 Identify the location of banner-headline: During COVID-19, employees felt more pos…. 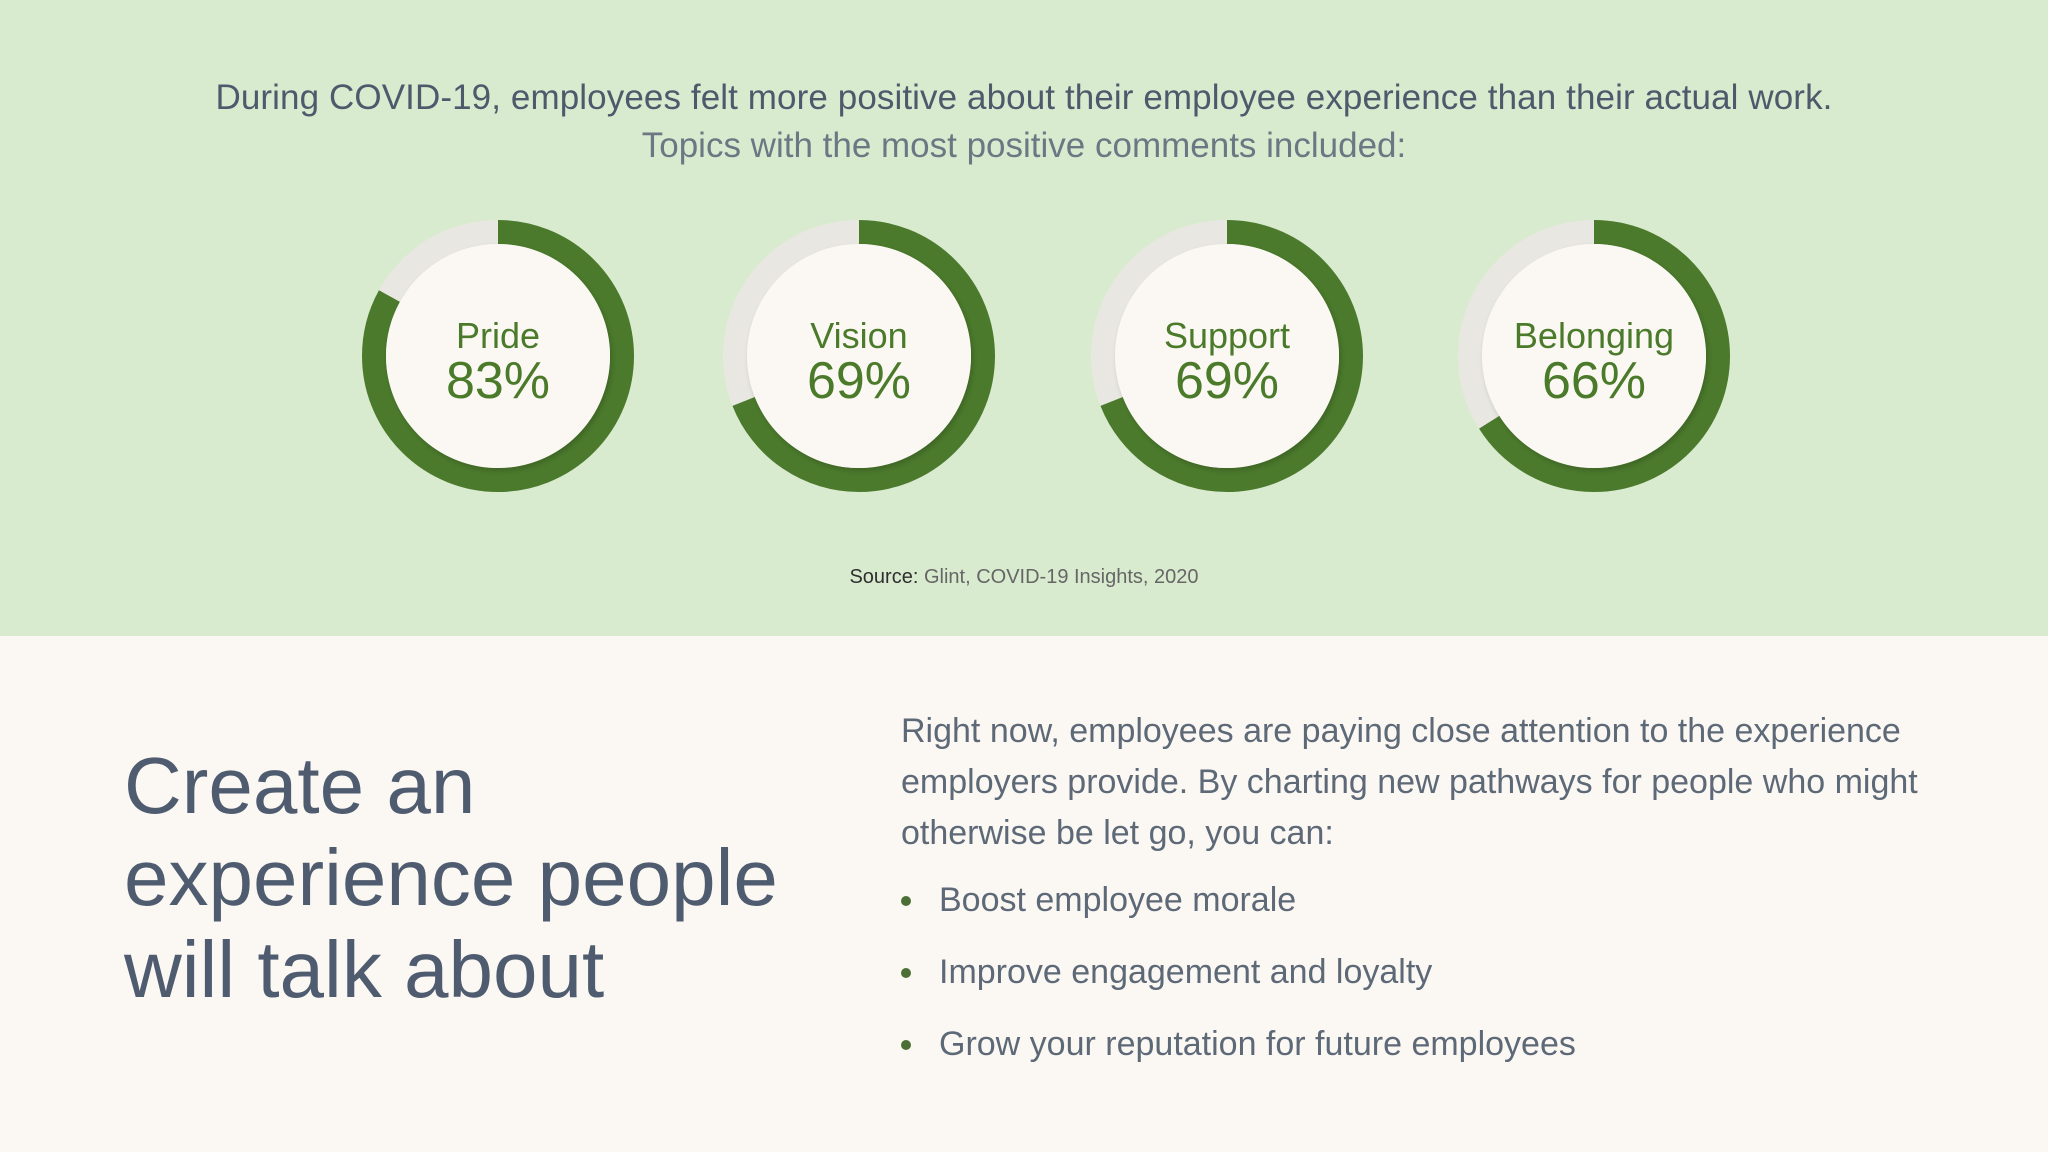
(1024, 97).